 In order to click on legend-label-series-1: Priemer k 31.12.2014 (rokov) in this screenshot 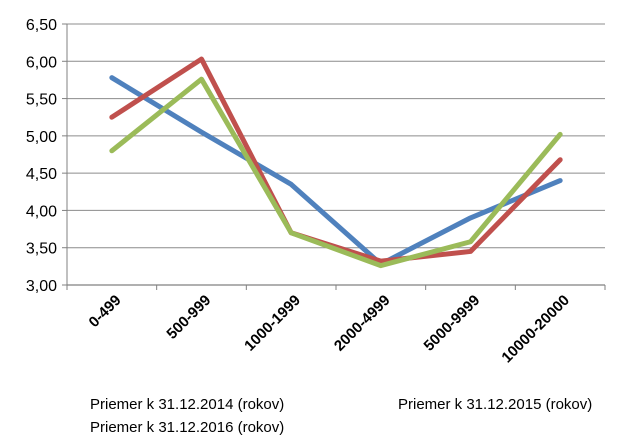, I will do `click(187, 404)`.